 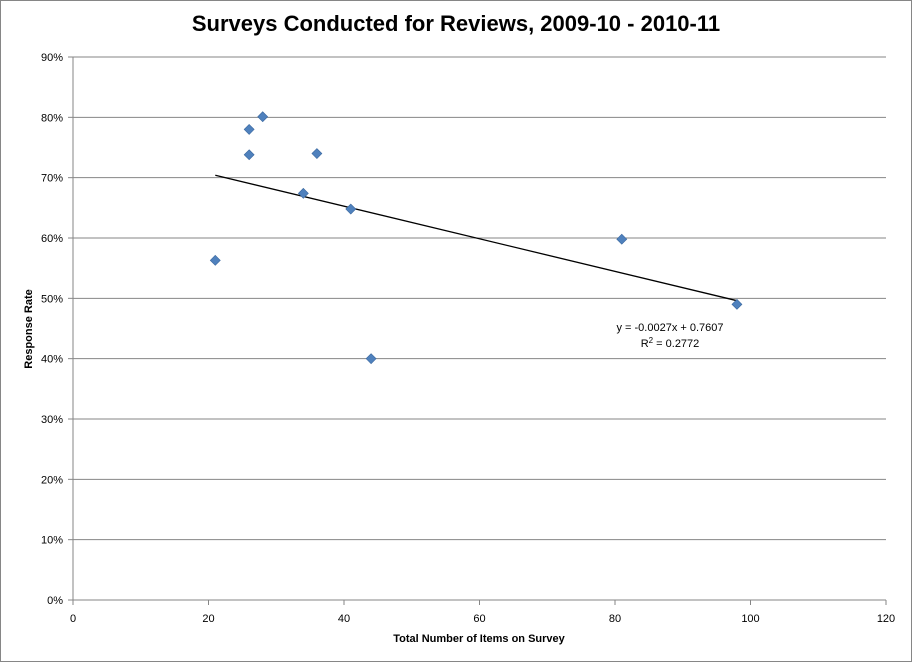 I want to click on x-tick-label: 0, so click(x=73, y=619).